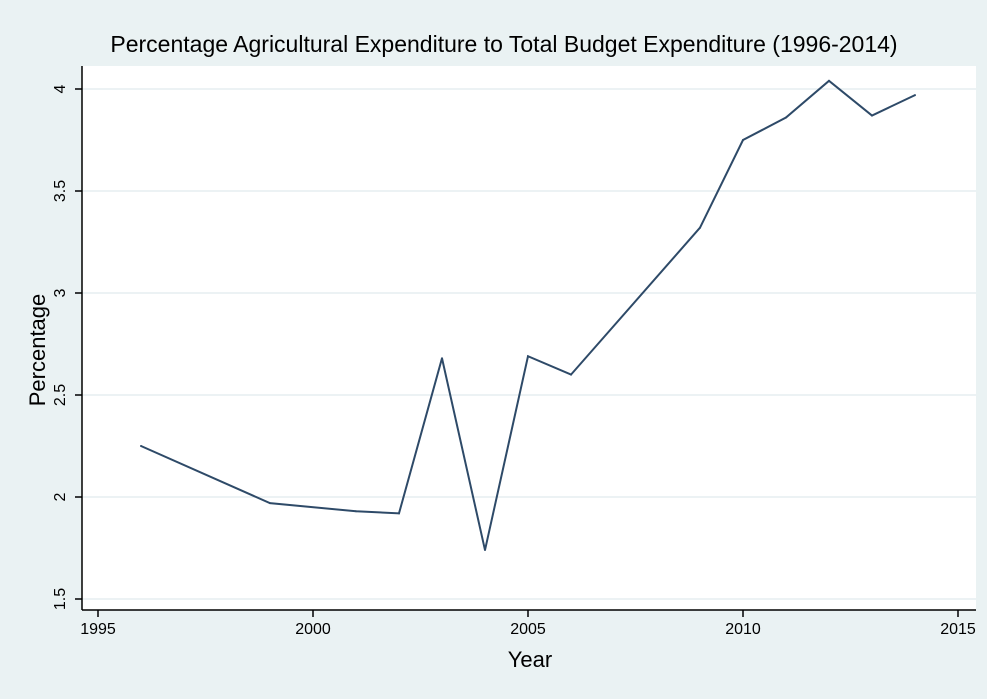  What do you see at coordinates (37, 350) in the screenshot?
I see `y-axis-label: Percentage` at bounding box center [37, 350].